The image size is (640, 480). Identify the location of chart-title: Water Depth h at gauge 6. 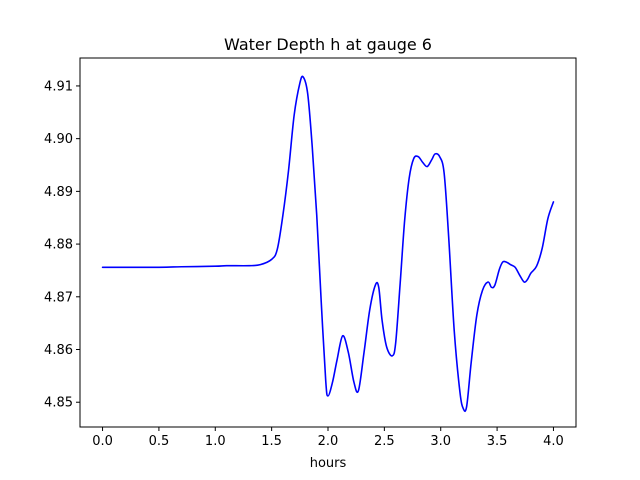
(328, 44).